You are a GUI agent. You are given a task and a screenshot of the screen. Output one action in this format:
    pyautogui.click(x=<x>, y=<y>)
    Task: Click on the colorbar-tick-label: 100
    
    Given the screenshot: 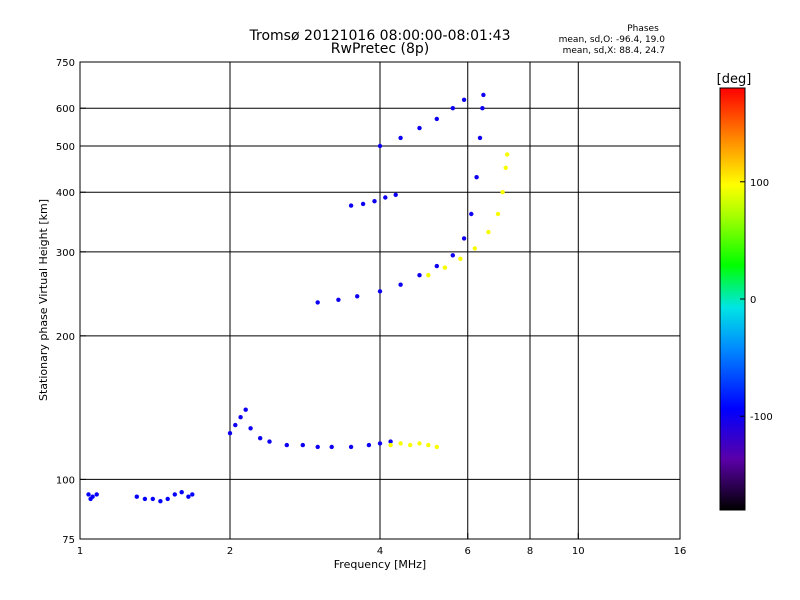 What is the action you would take?
    pyautogui.click(x=759, y=183)
    